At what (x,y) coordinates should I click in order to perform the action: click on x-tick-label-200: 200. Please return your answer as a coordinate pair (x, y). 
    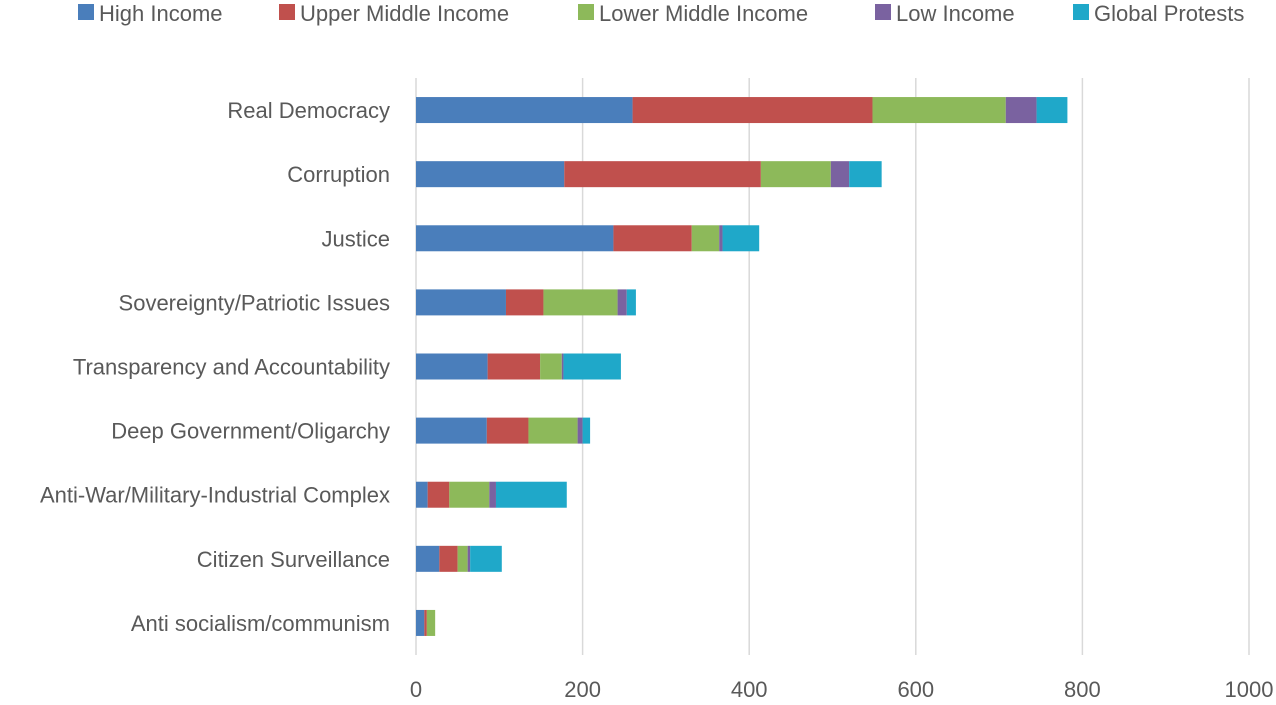
    Looking at the image, I should click on (582, 689).